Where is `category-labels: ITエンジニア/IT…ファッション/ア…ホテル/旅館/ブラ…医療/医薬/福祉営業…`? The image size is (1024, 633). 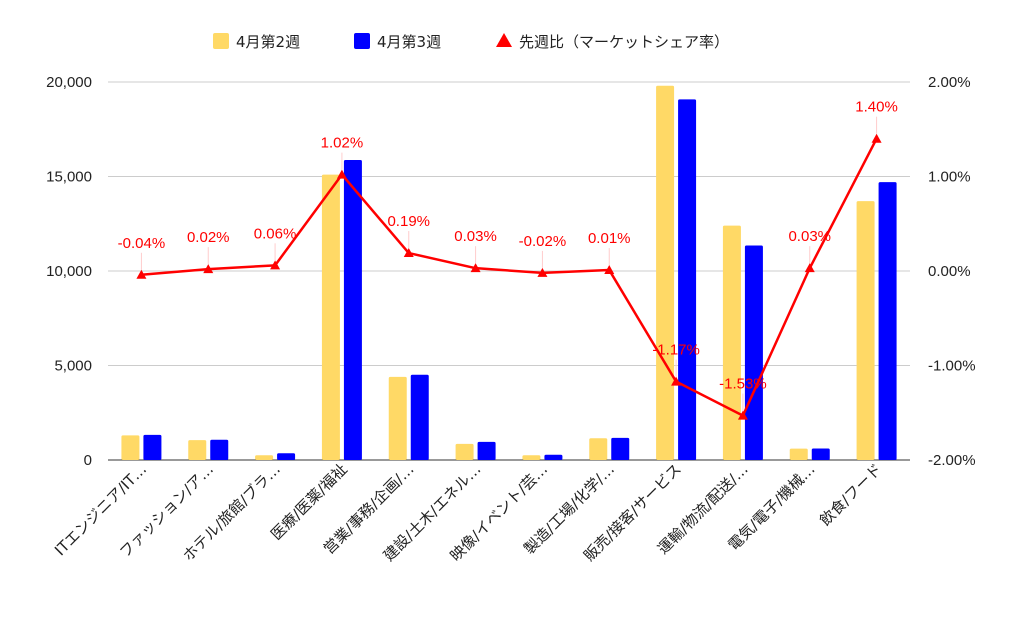
category-labels: ITエンジニア/IT…ファッション/ア…ホテル/旅館/ブラ…医療/医薬/福祉営業… is located at coordinates (468, 512).